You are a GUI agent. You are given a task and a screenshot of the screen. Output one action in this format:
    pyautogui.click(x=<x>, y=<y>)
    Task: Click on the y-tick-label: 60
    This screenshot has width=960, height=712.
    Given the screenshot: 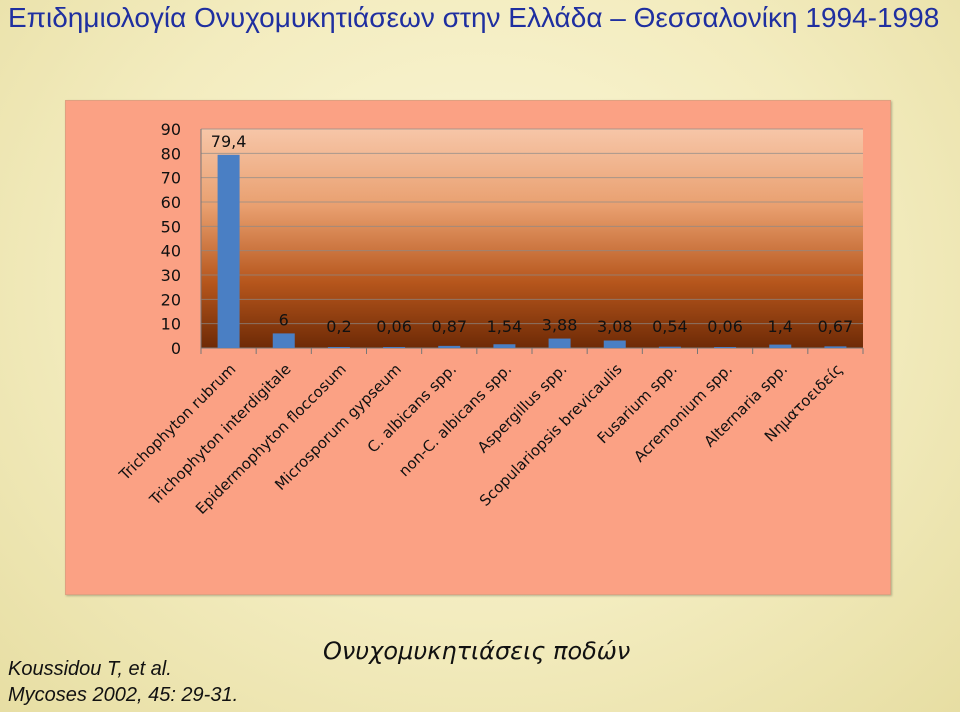 What is the action you would take?
    pyautogui.click(x=171, y=202)
    